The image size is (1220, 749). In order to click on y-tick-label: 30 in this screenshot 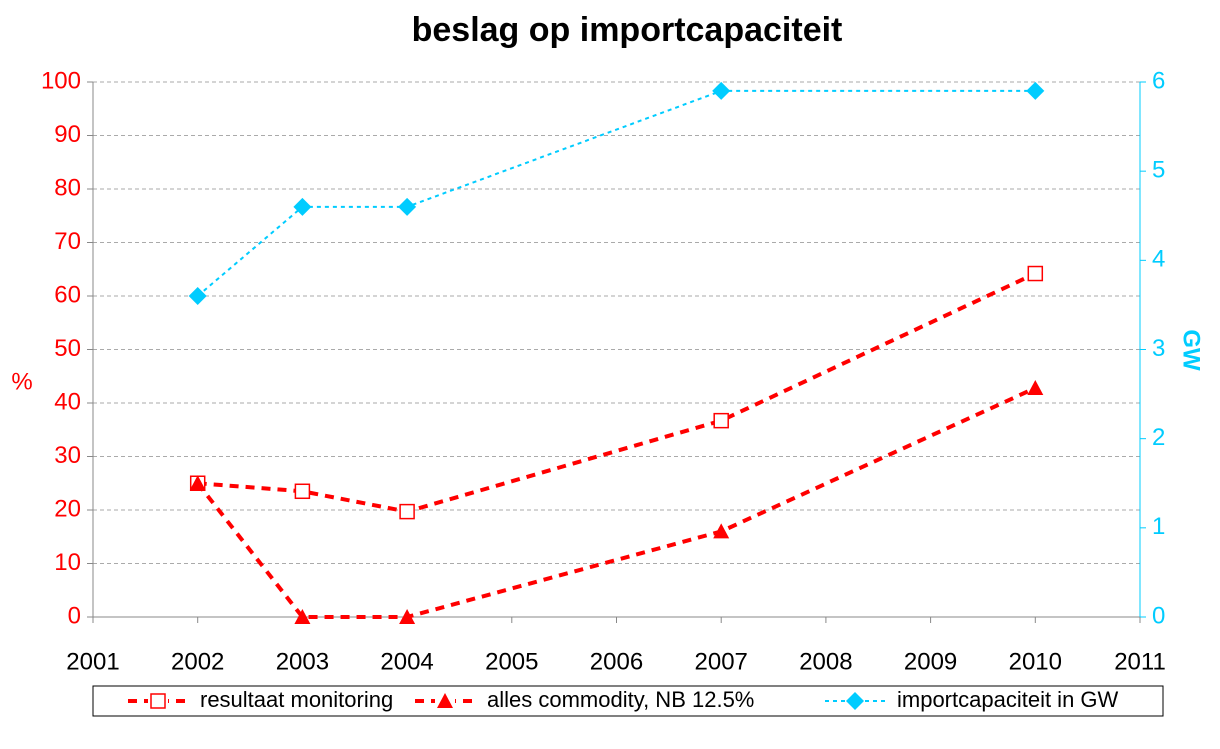, I will do `click(67, 455)`.